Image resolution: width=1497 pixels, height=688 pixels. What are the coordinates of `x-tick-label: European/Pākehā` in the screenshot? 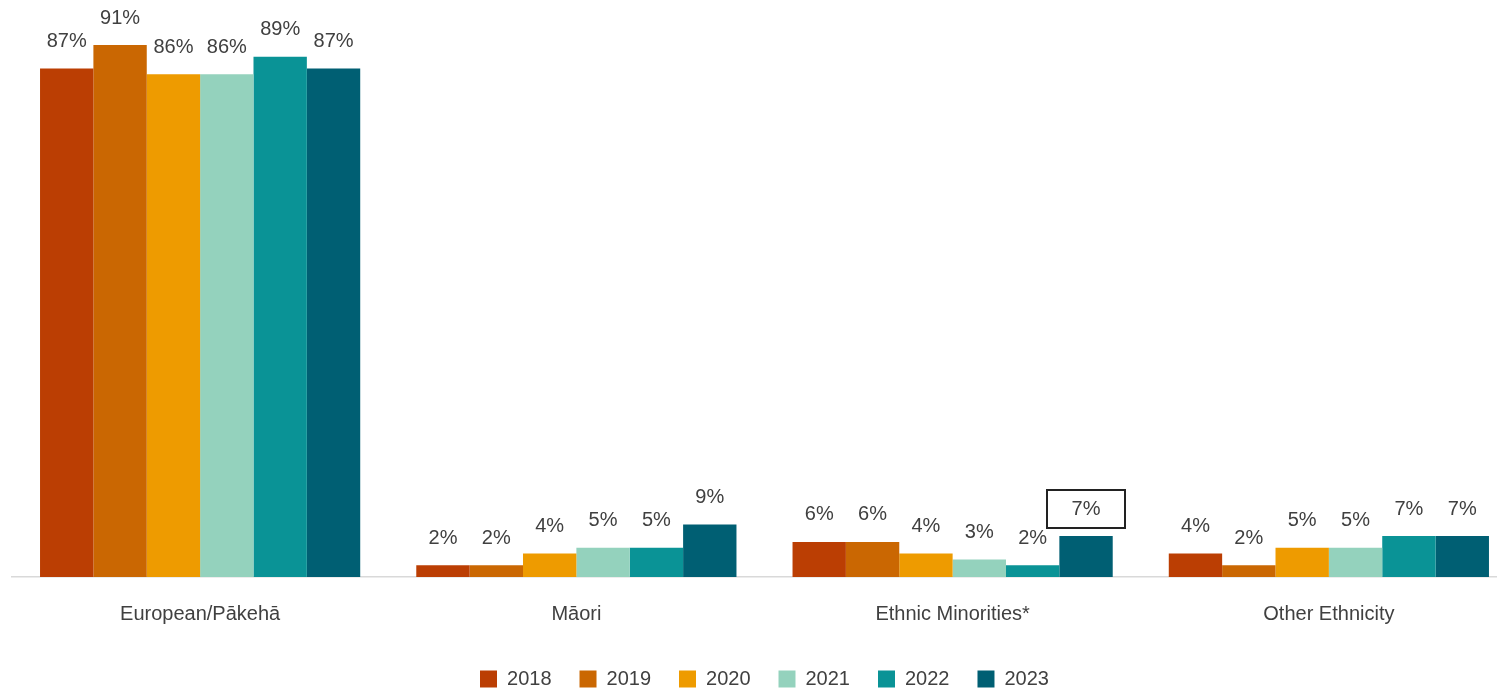 It's located at (201, 612).